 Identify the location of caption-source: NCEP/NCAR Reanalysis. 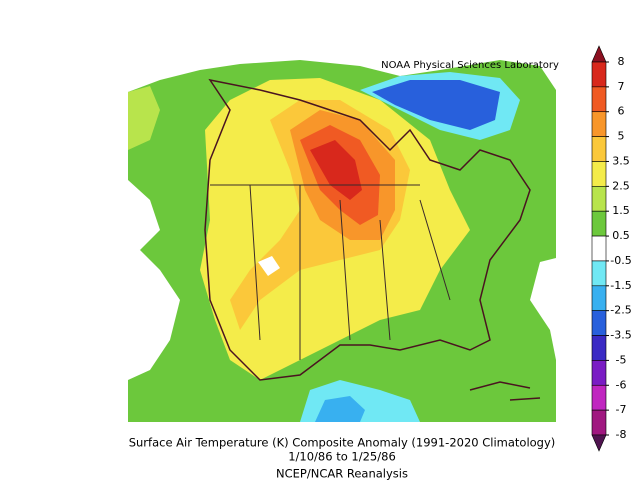
(342, 474).